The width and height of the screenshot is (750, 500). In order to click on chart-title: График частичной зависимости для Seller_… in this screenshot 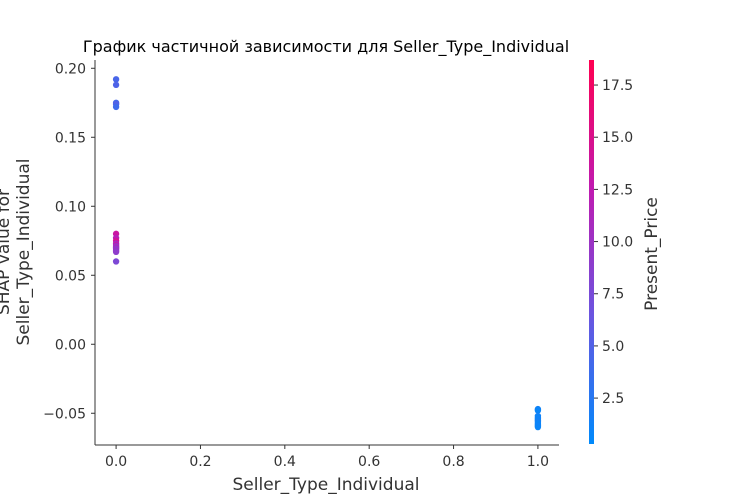, I will do `click(326, 47)`.